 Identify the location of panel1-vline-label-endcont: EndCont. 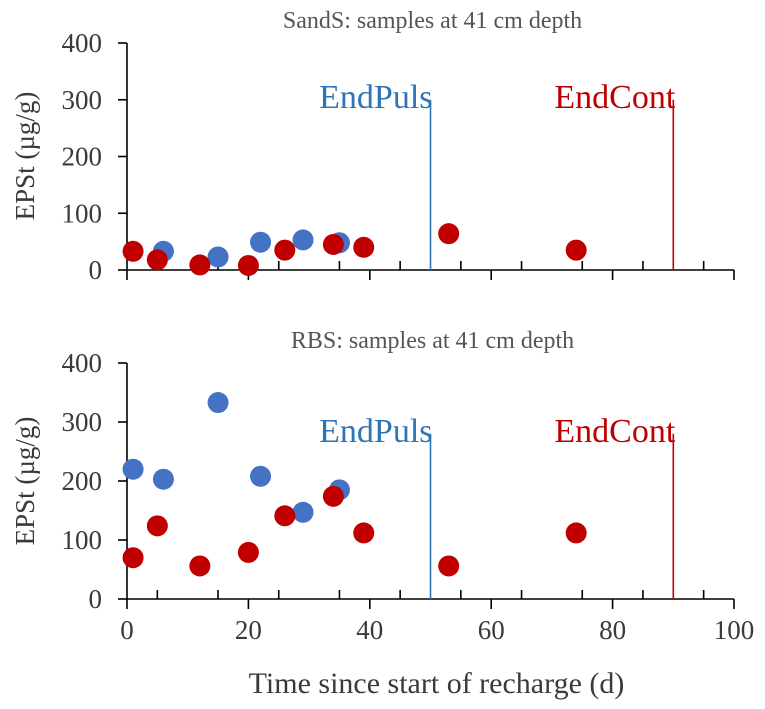
(614, 97).